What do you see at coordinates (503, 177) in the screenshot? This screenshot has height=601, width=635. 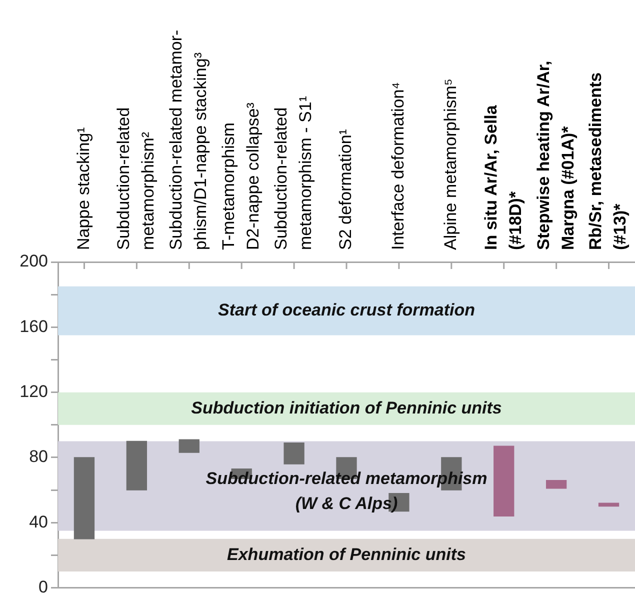 I see `x-tick-label: In situ Ar/Ar, Sella (#18D)*` at bounding box center [503, 177].